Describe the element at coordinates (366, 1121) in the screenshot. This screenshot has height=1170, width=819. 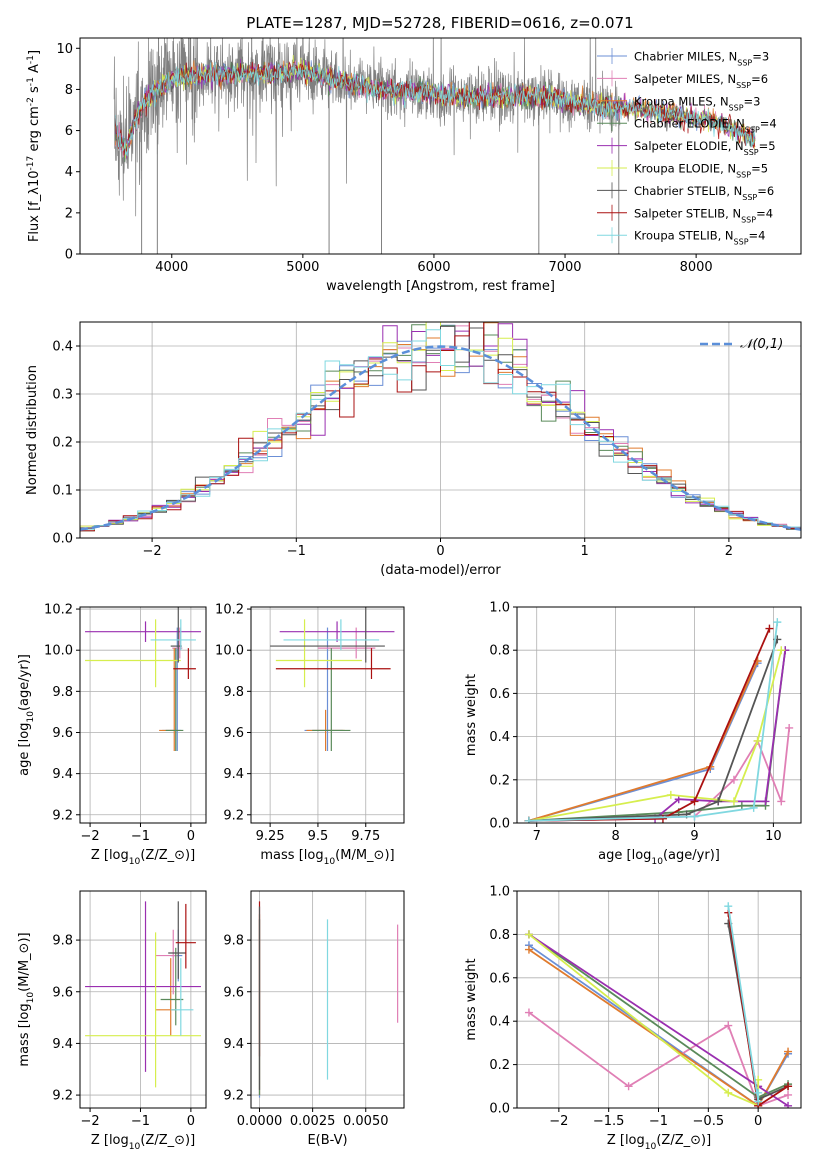
I see `x-tick-label: 0.0050` at that location.